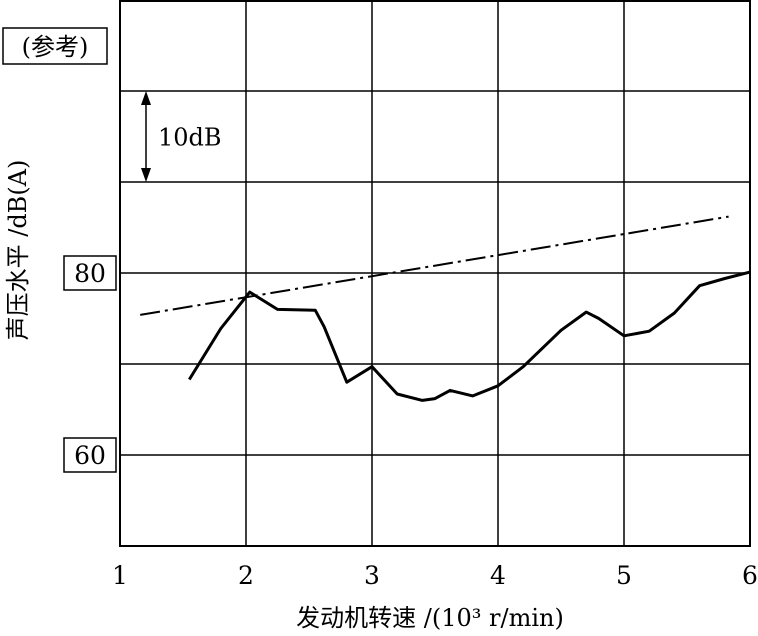 The image size is (758, 636). What do you see at coordinates (90, 364) in the screenshot?
I see `y-tick-labels: 80 60` at bounding box center [90, 364].